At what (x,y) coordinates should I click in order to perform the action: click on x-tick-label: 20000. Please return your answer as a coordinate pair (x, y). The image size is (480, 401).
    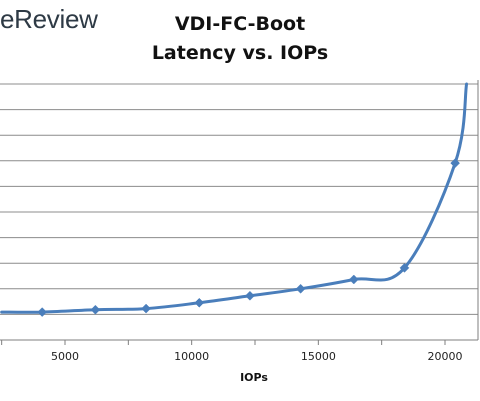
    Looking at the image, I should click on (445, 356).